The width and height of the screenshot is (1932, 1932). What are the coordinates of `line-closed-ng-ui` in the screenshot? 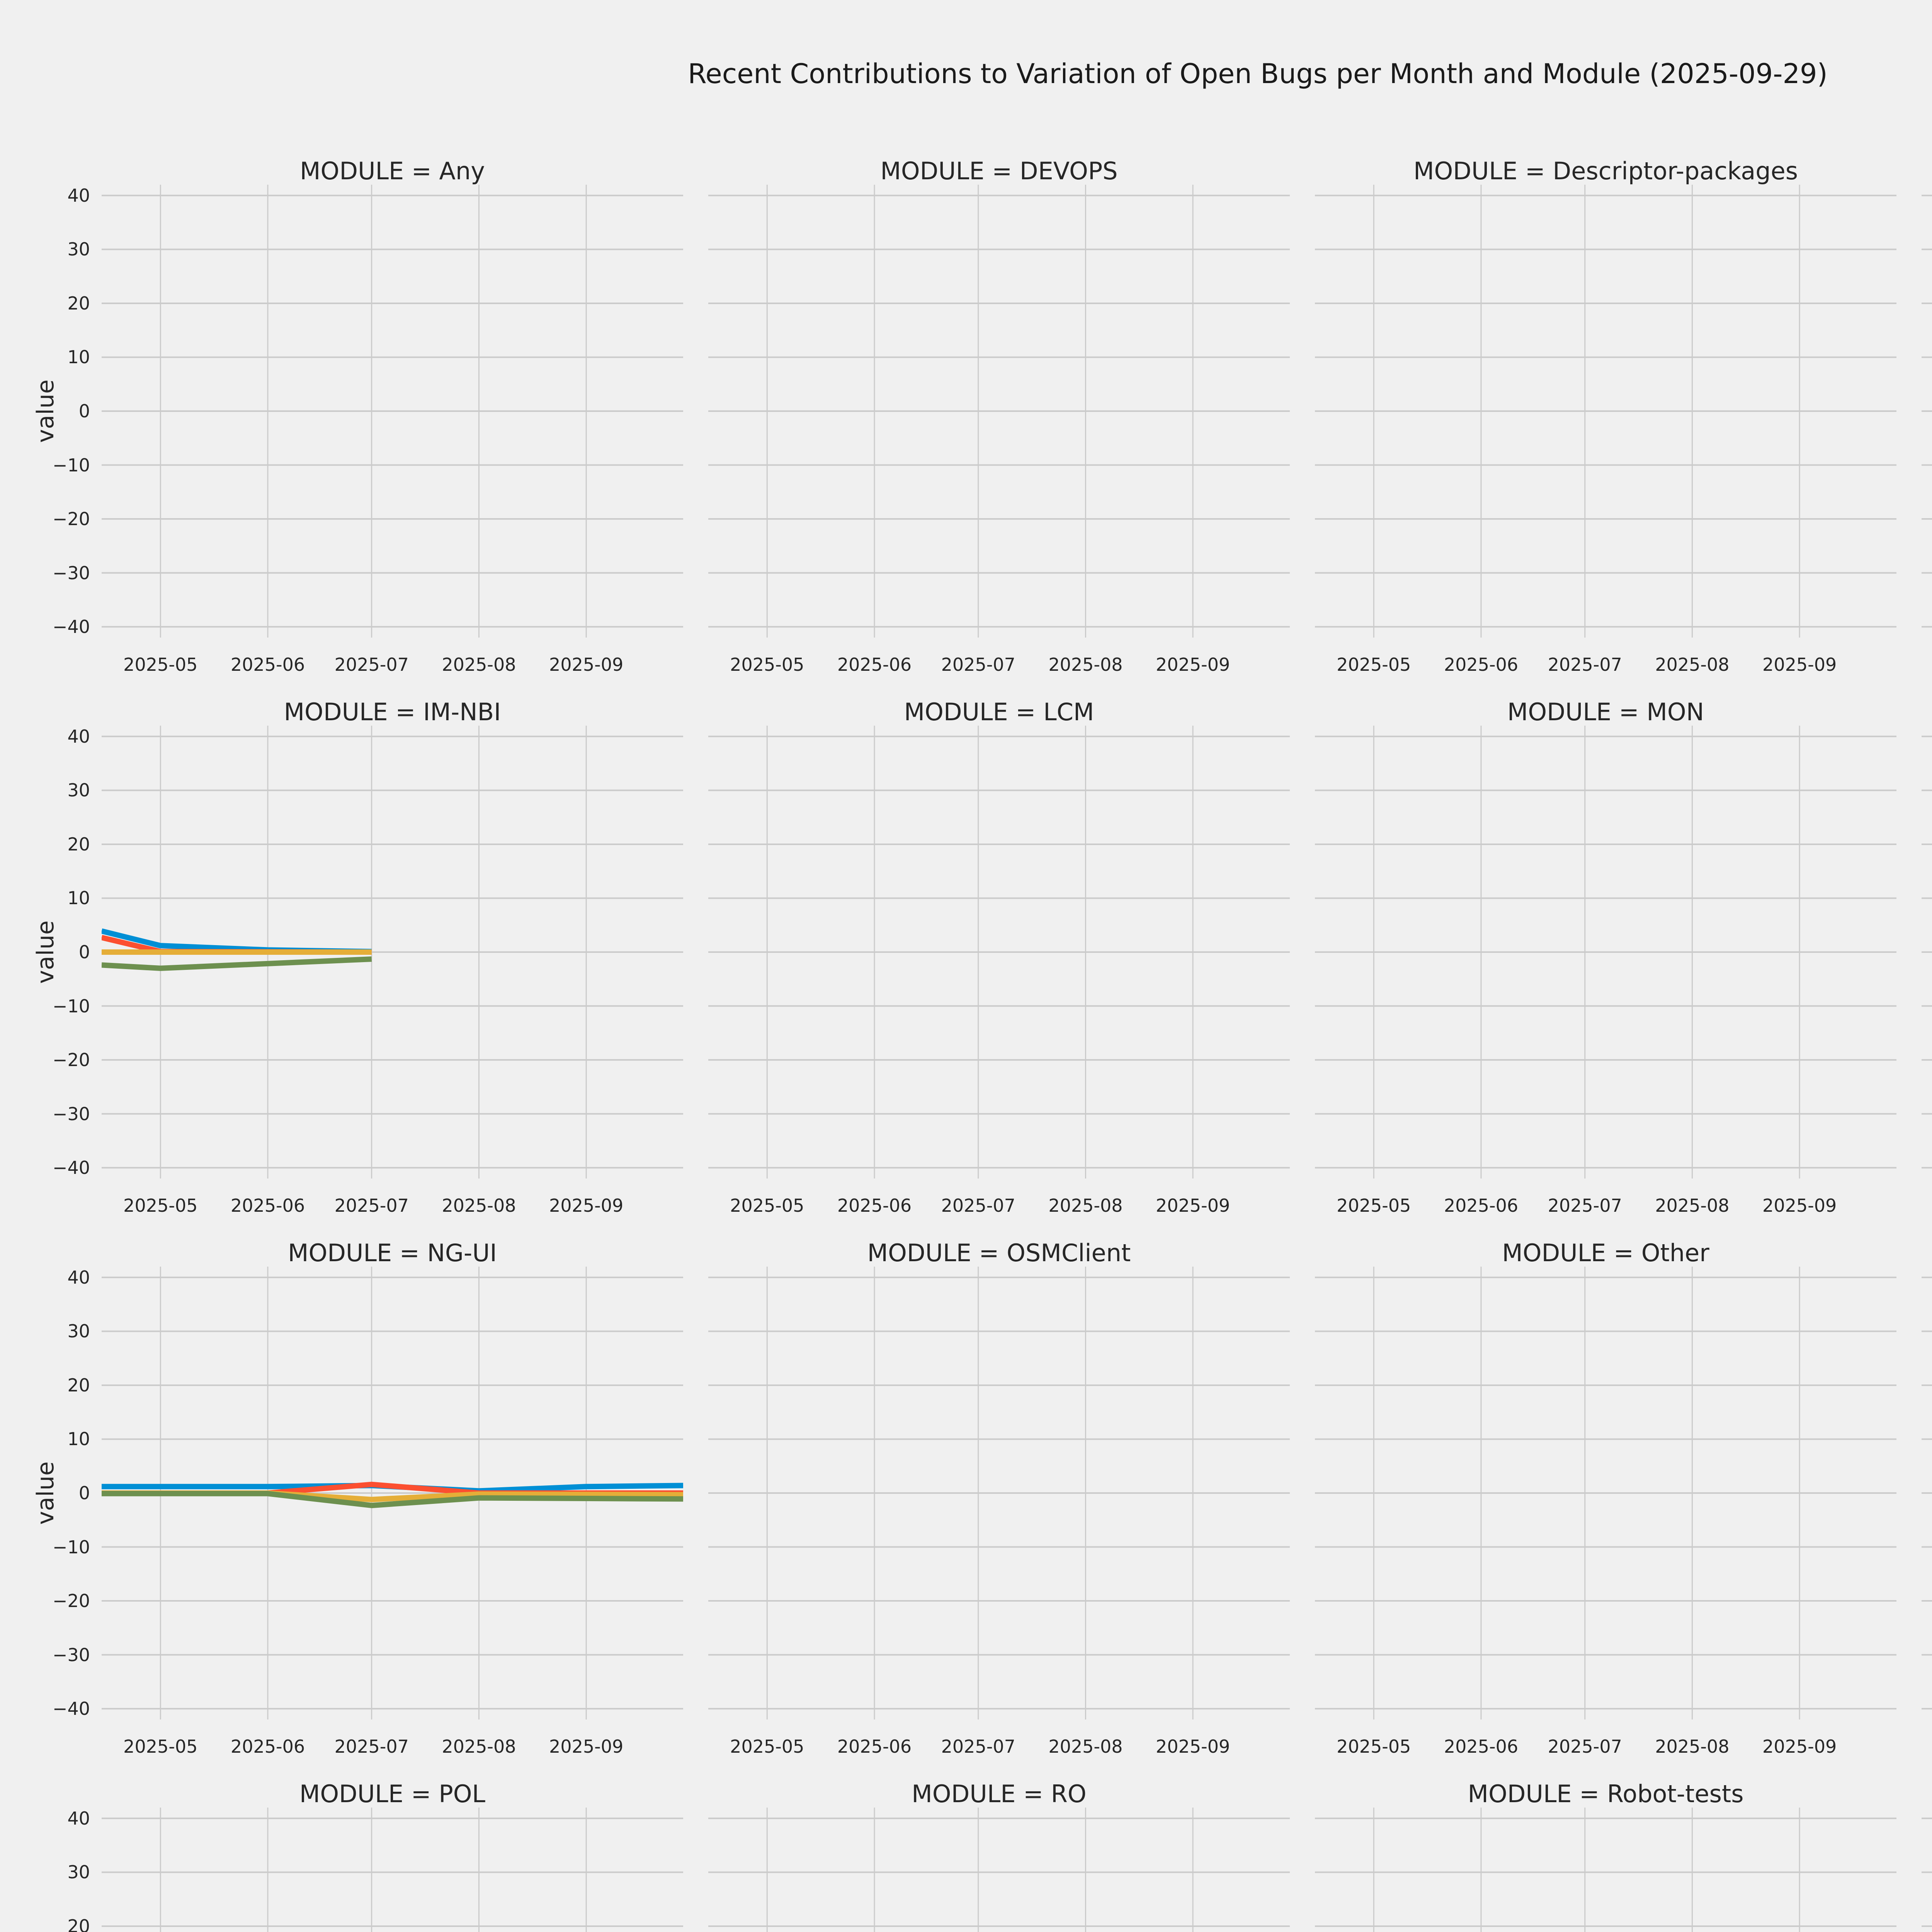 It's located at (392, 1500).